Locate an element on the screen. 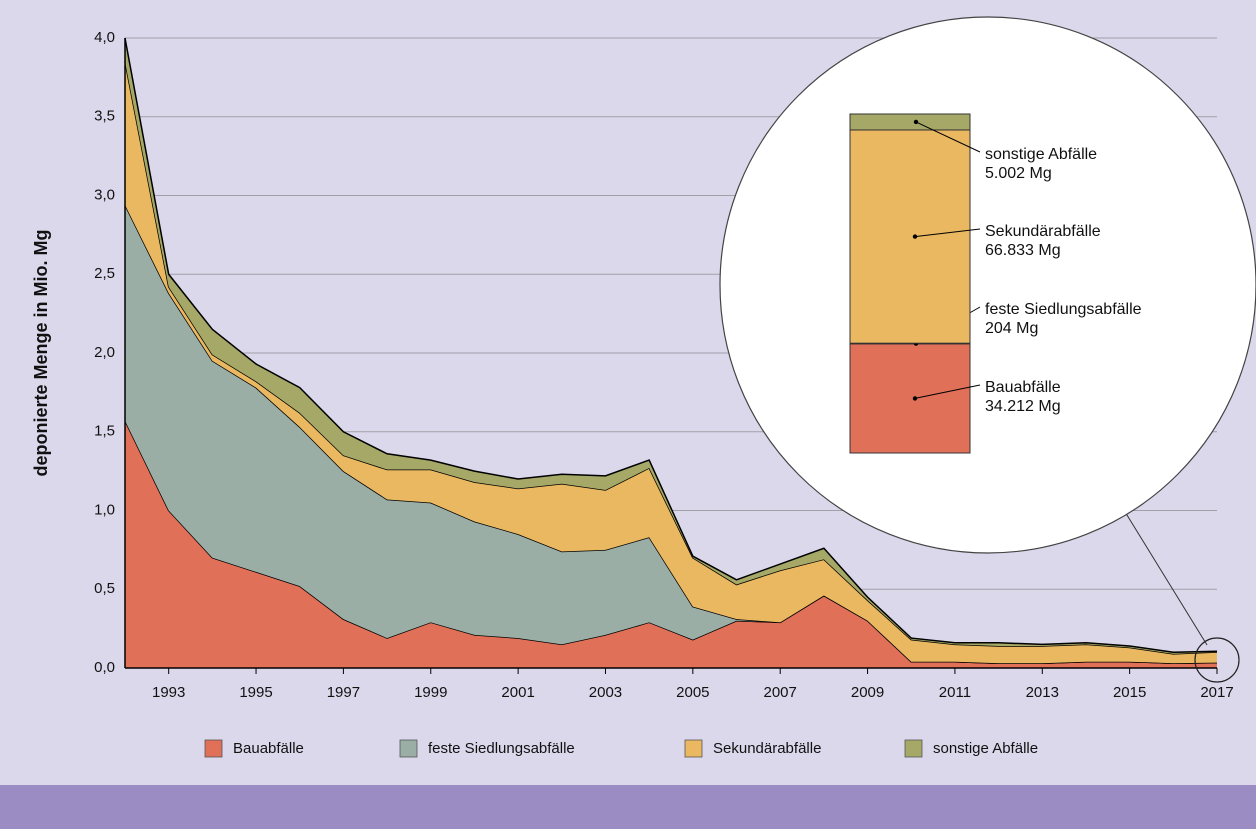  y-tick-label: 3,5 is located at coordinates (104, 116).